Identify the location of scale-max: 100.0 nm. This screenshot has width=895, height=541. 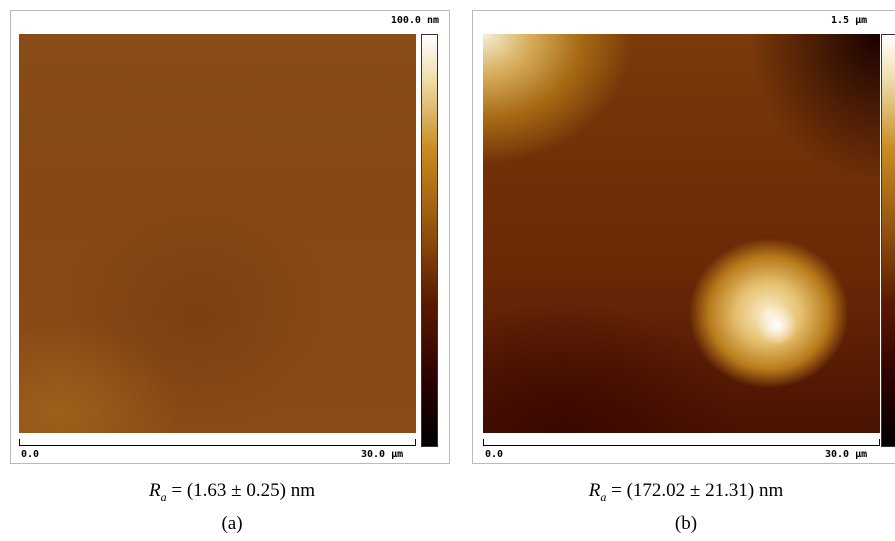
(414, 20).